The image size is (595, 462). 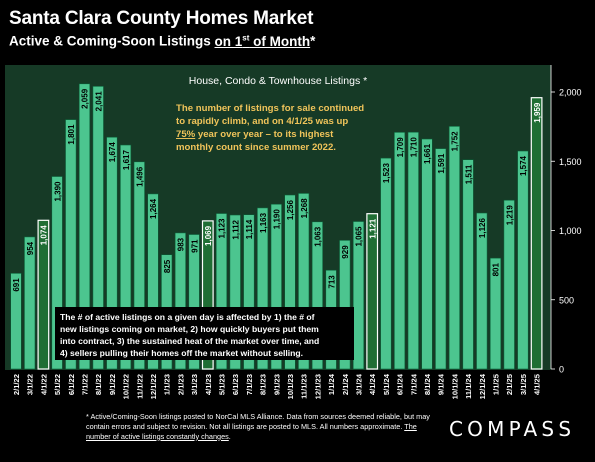 I want to click on subtitle-superscript: st, so click(x=246, y=37).